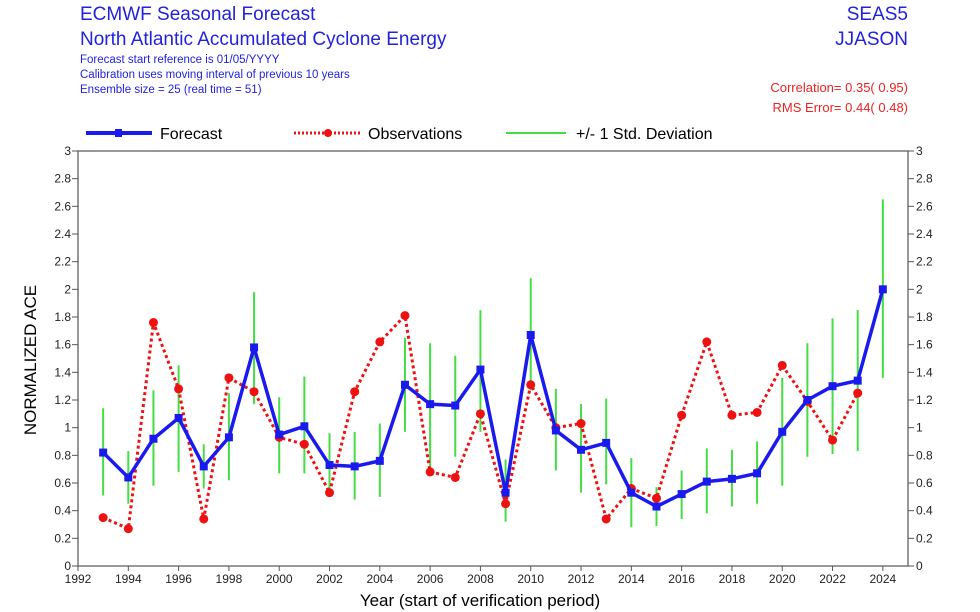 Image resolution: width=980 pixels, height=612 pixels. I want to click on x-tick-label: 1996, so click(178, 579).